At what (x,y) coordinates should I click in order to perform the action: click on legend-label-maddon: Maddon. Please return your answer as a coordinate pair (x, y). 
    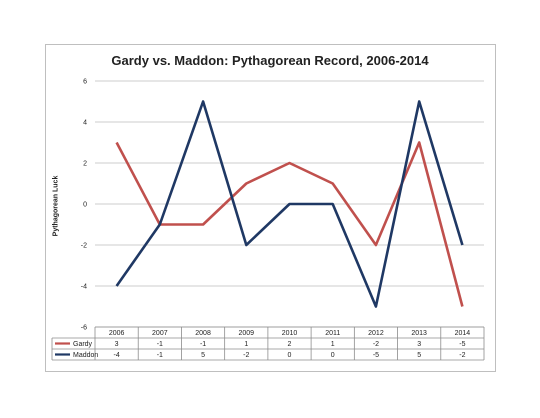
    Looking at the image, I should click on (85, 355).